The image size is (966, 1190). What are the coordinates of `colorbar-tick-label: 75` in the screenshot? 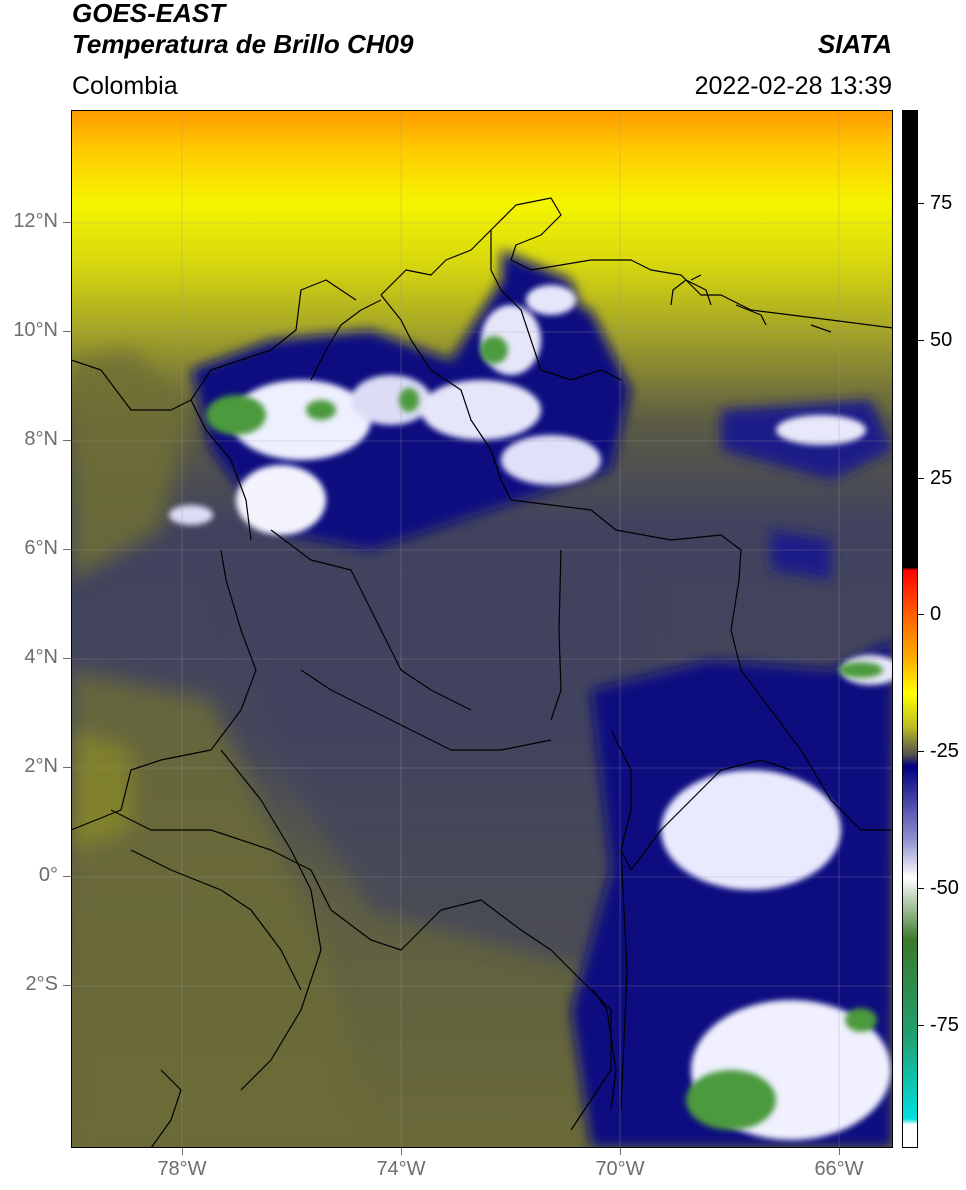 It's located at (941, 203).